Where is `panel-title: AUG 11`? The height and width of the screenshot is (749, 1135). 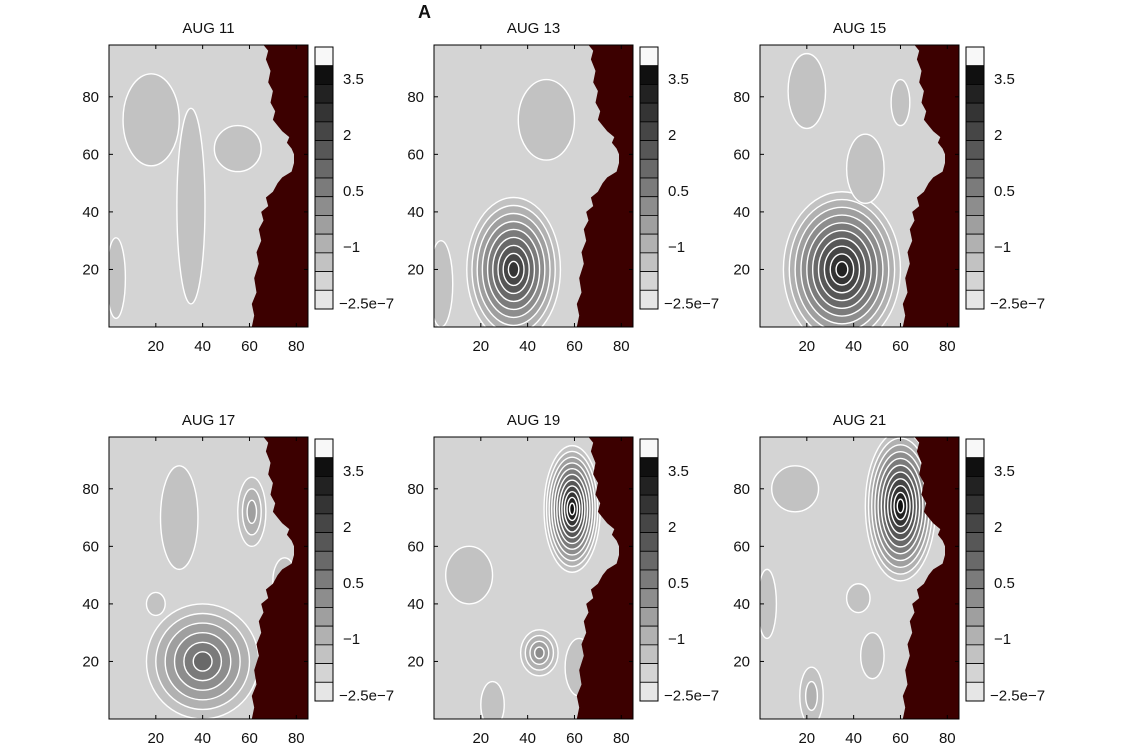
panel-title: AUG 11 is located at coordinates (208, 28).